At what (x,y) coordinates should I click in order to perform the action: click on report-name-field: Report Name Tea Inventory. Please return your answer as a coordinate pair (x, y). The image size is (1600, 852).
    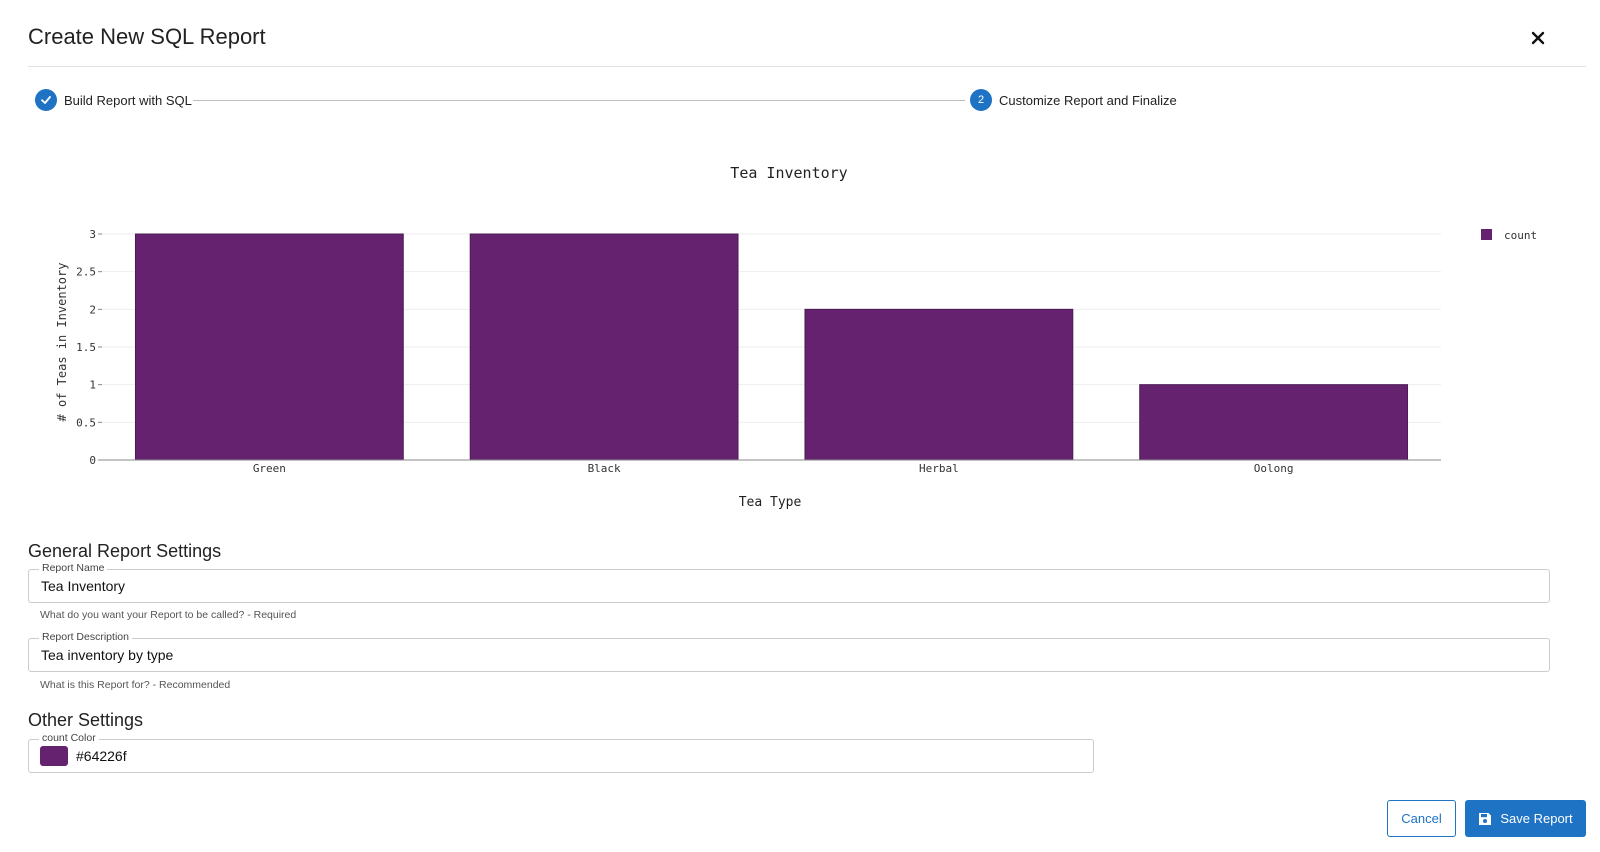
    Looking at the image, I should click on (789, 582).